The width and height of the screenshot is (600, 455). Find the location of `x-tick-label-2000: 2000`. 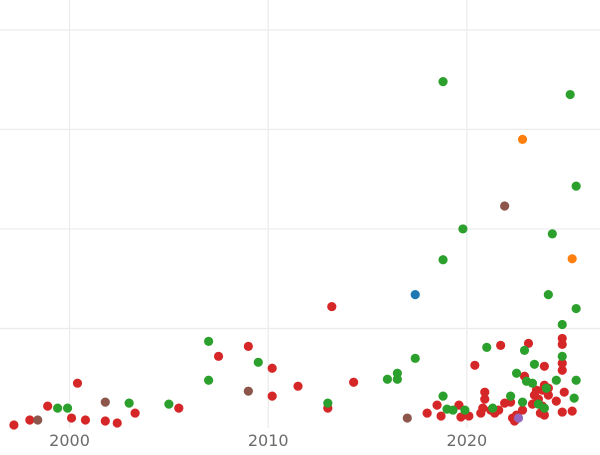

x-tick-label-2000: 2000 is located at coordinates (69, 440).